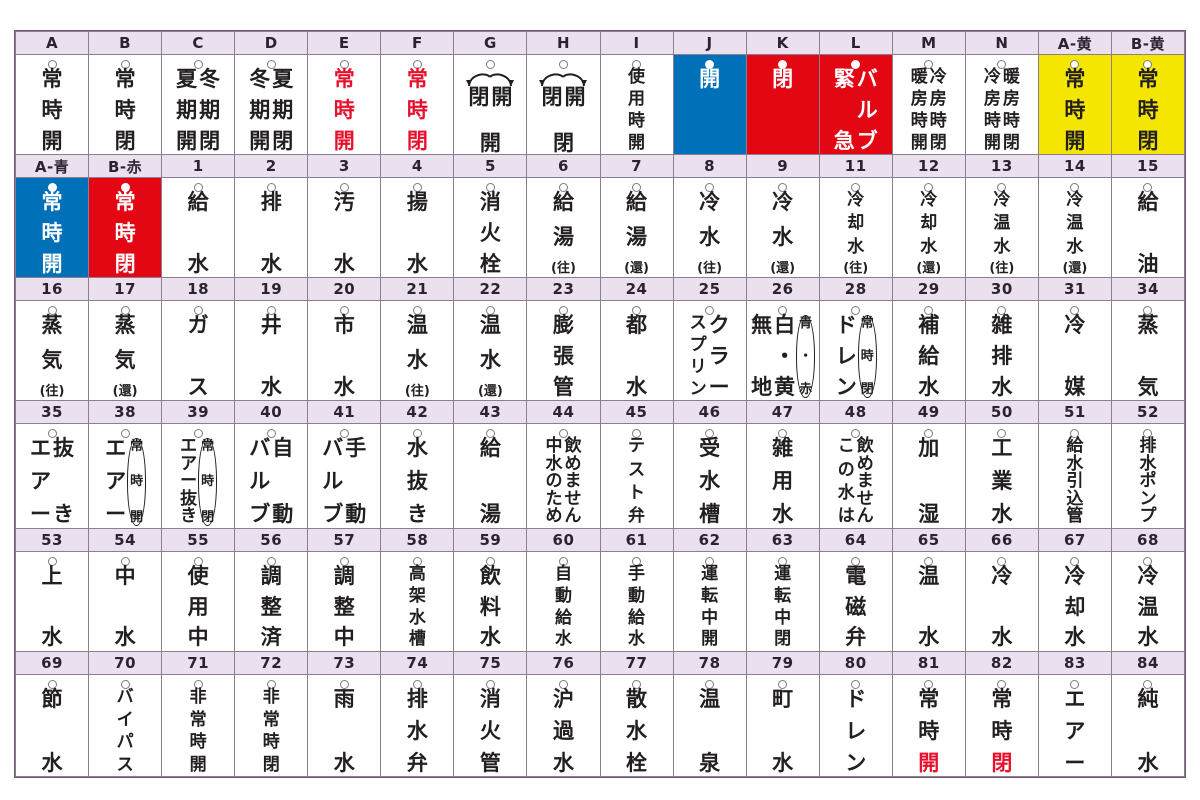  What do you see at coordinates (709, 601) in the screenshot?
I see `tag-cell-62: 運転中開` at bounding box center [709, 601].